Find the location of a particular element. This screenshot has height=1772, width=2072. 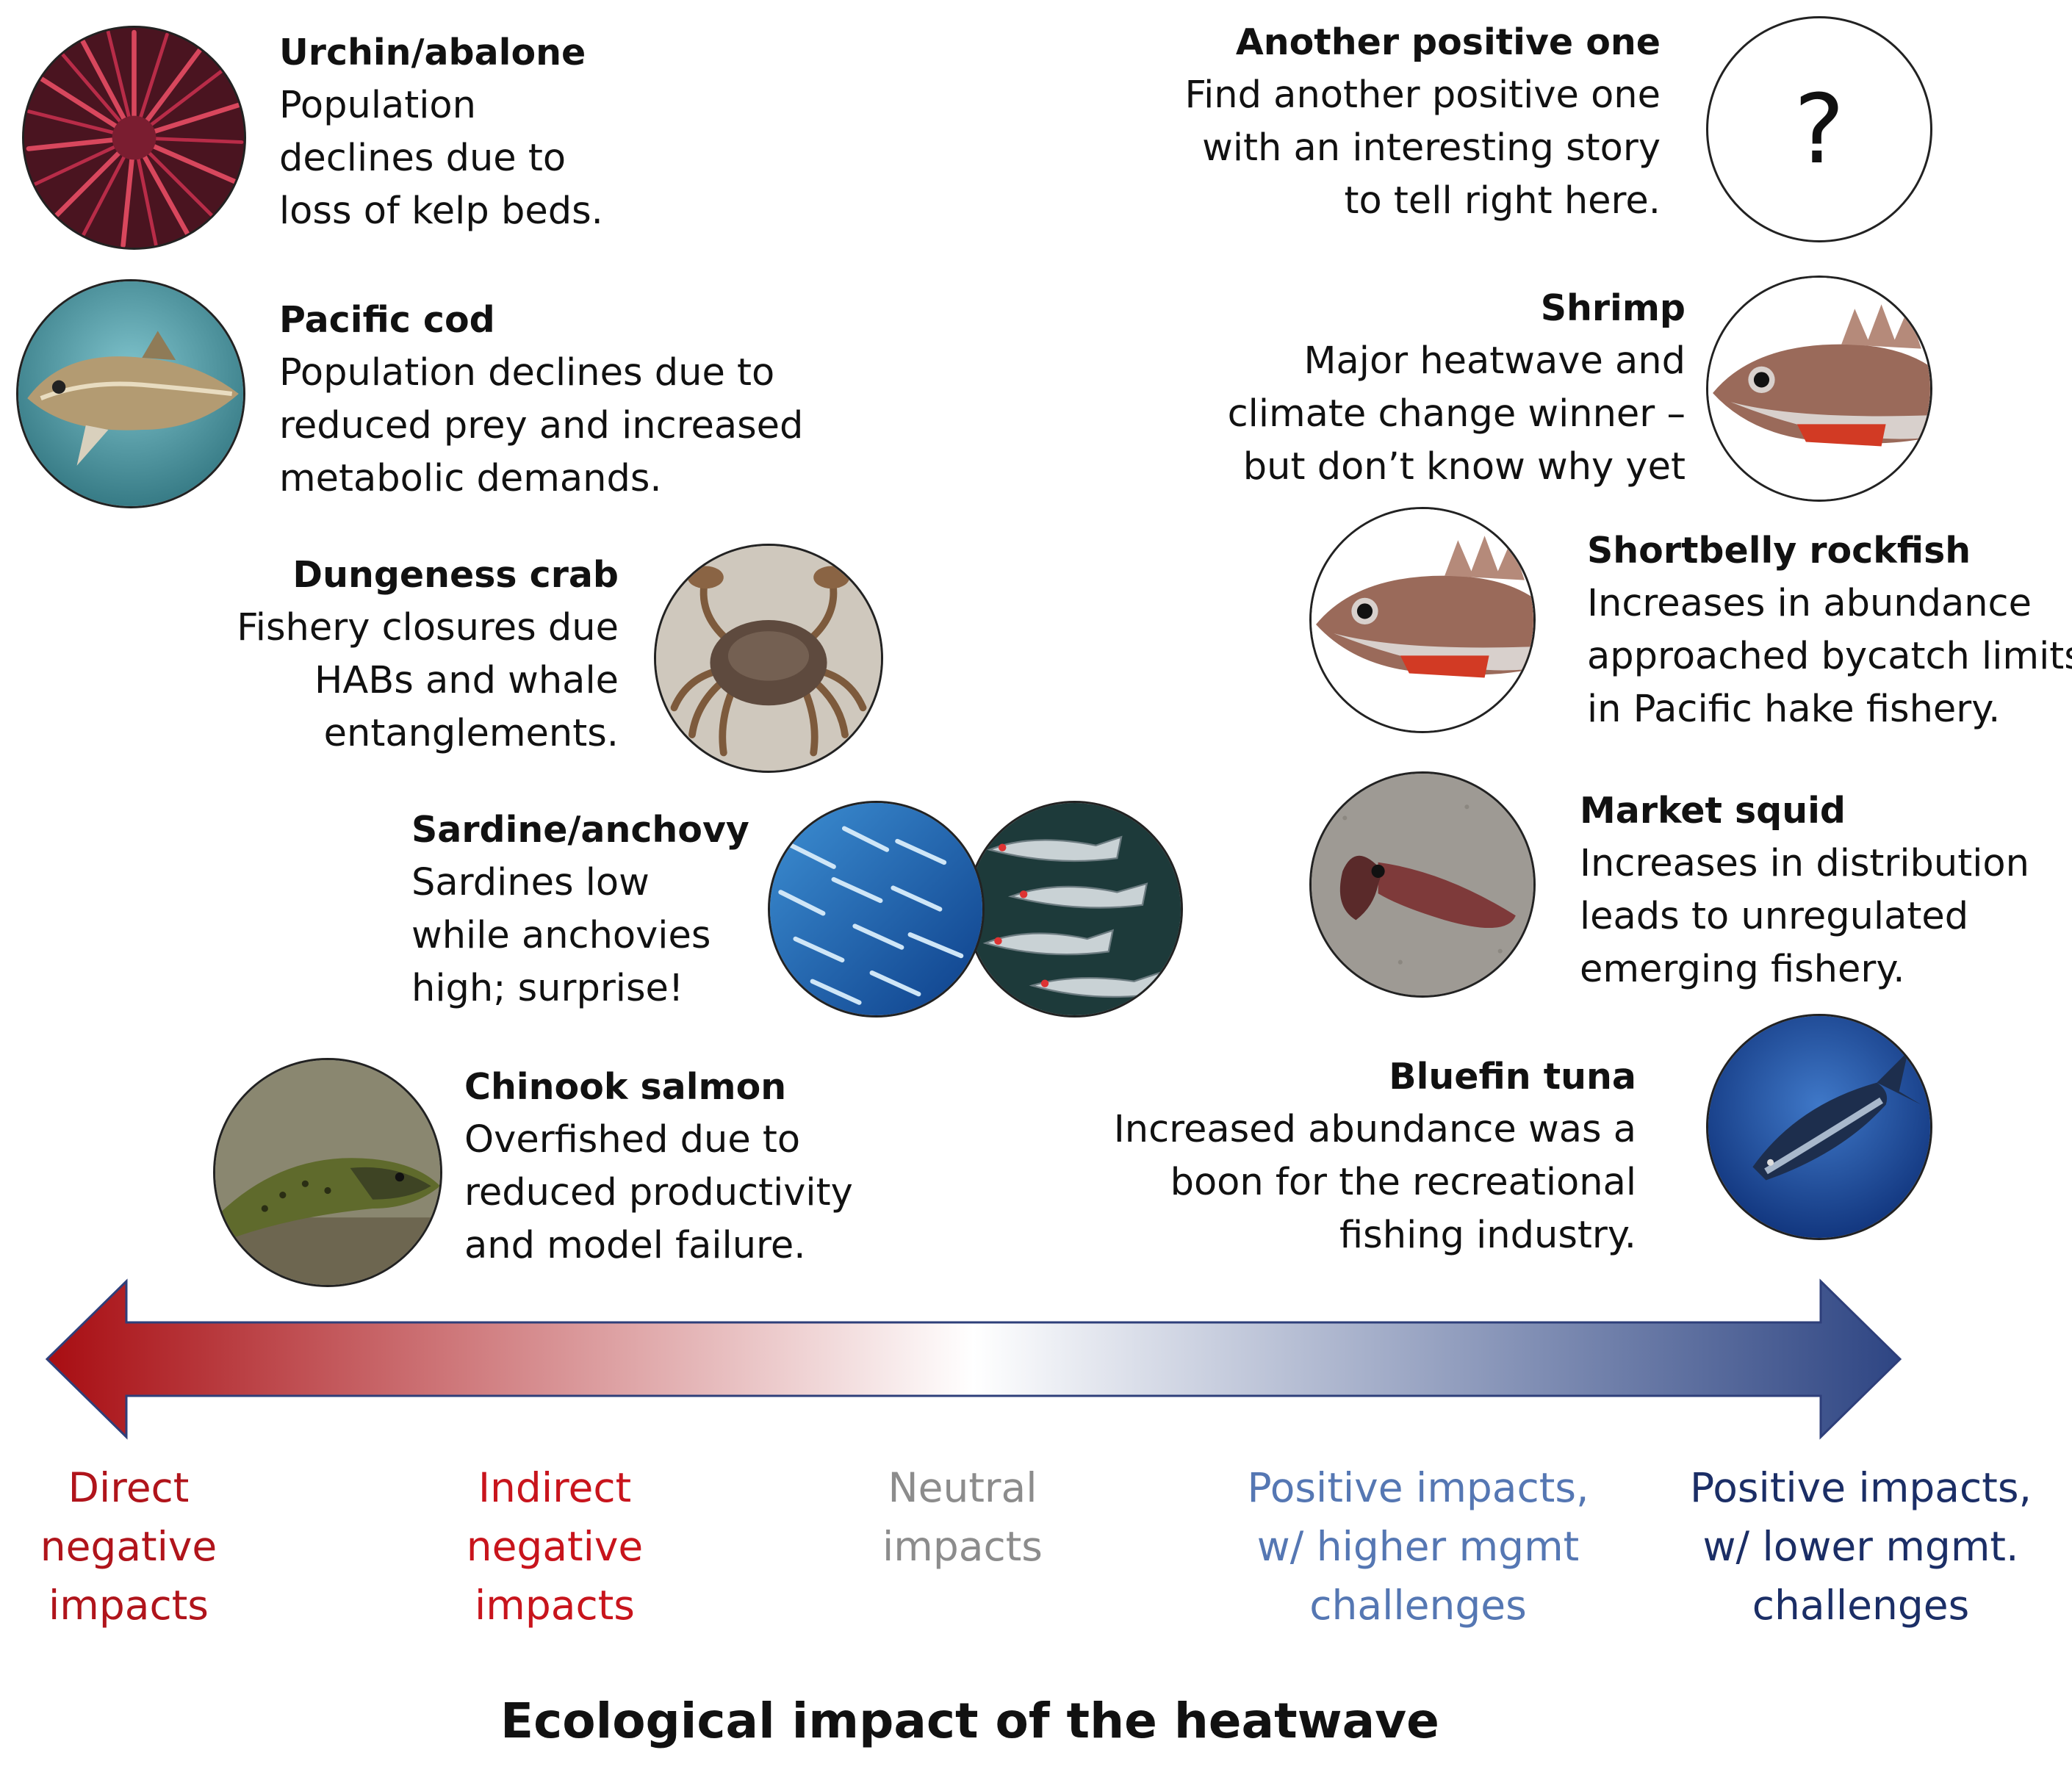

category-indirect-negative-line-1: Indirect is located at coordinates (555, 1487).